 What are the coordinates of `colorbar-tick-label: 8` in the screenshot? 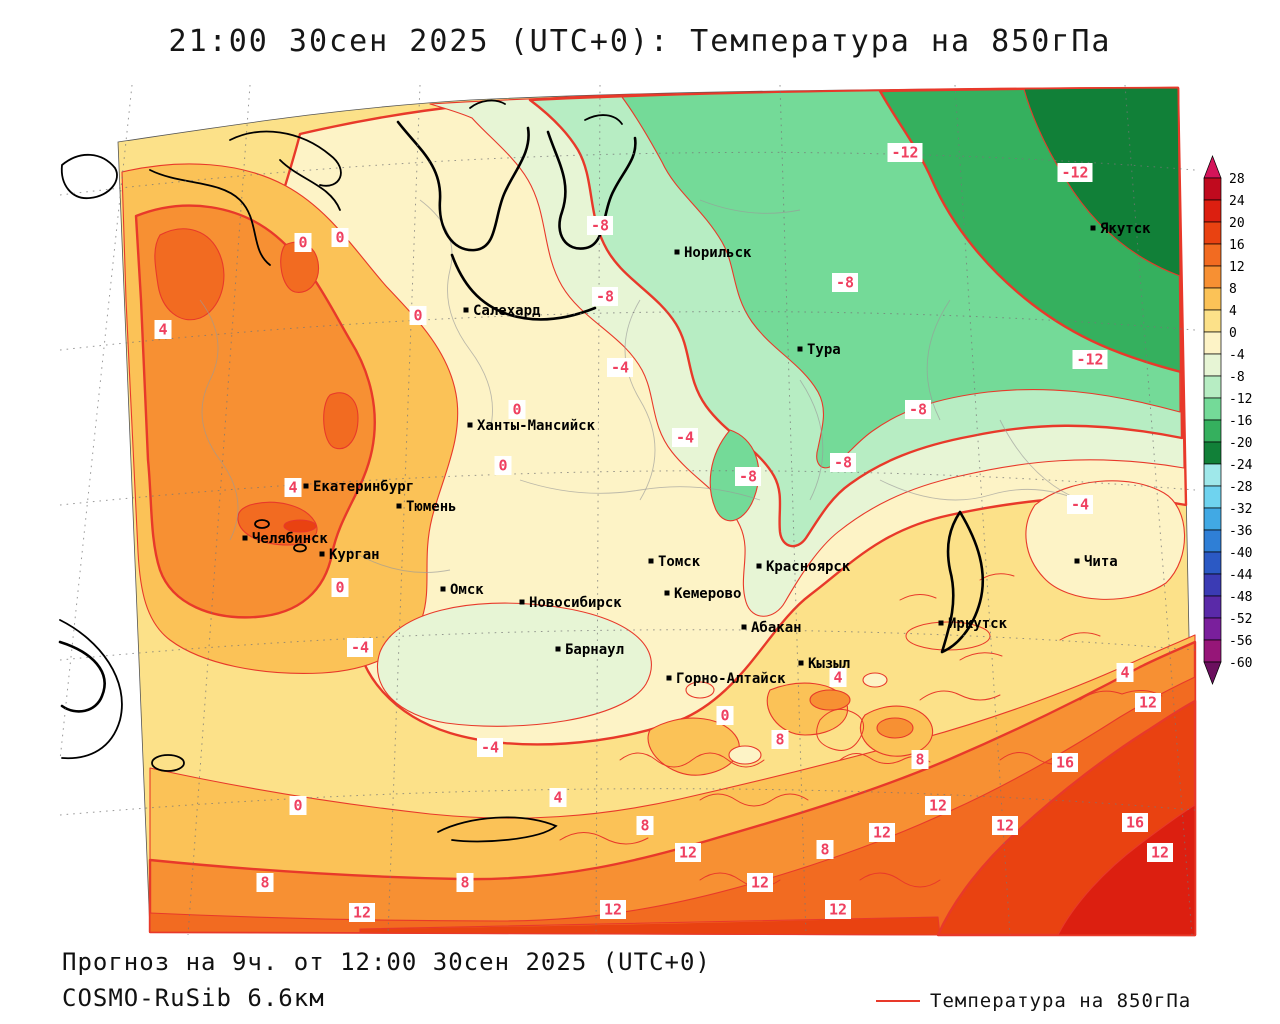 It's located at (1233, 289).